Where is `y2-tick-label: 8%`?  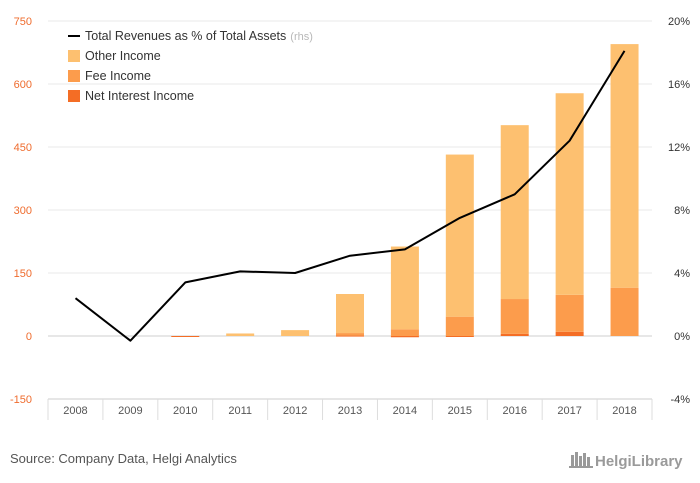
y2-tick-label: 8% is located at coordinates (682, 211).